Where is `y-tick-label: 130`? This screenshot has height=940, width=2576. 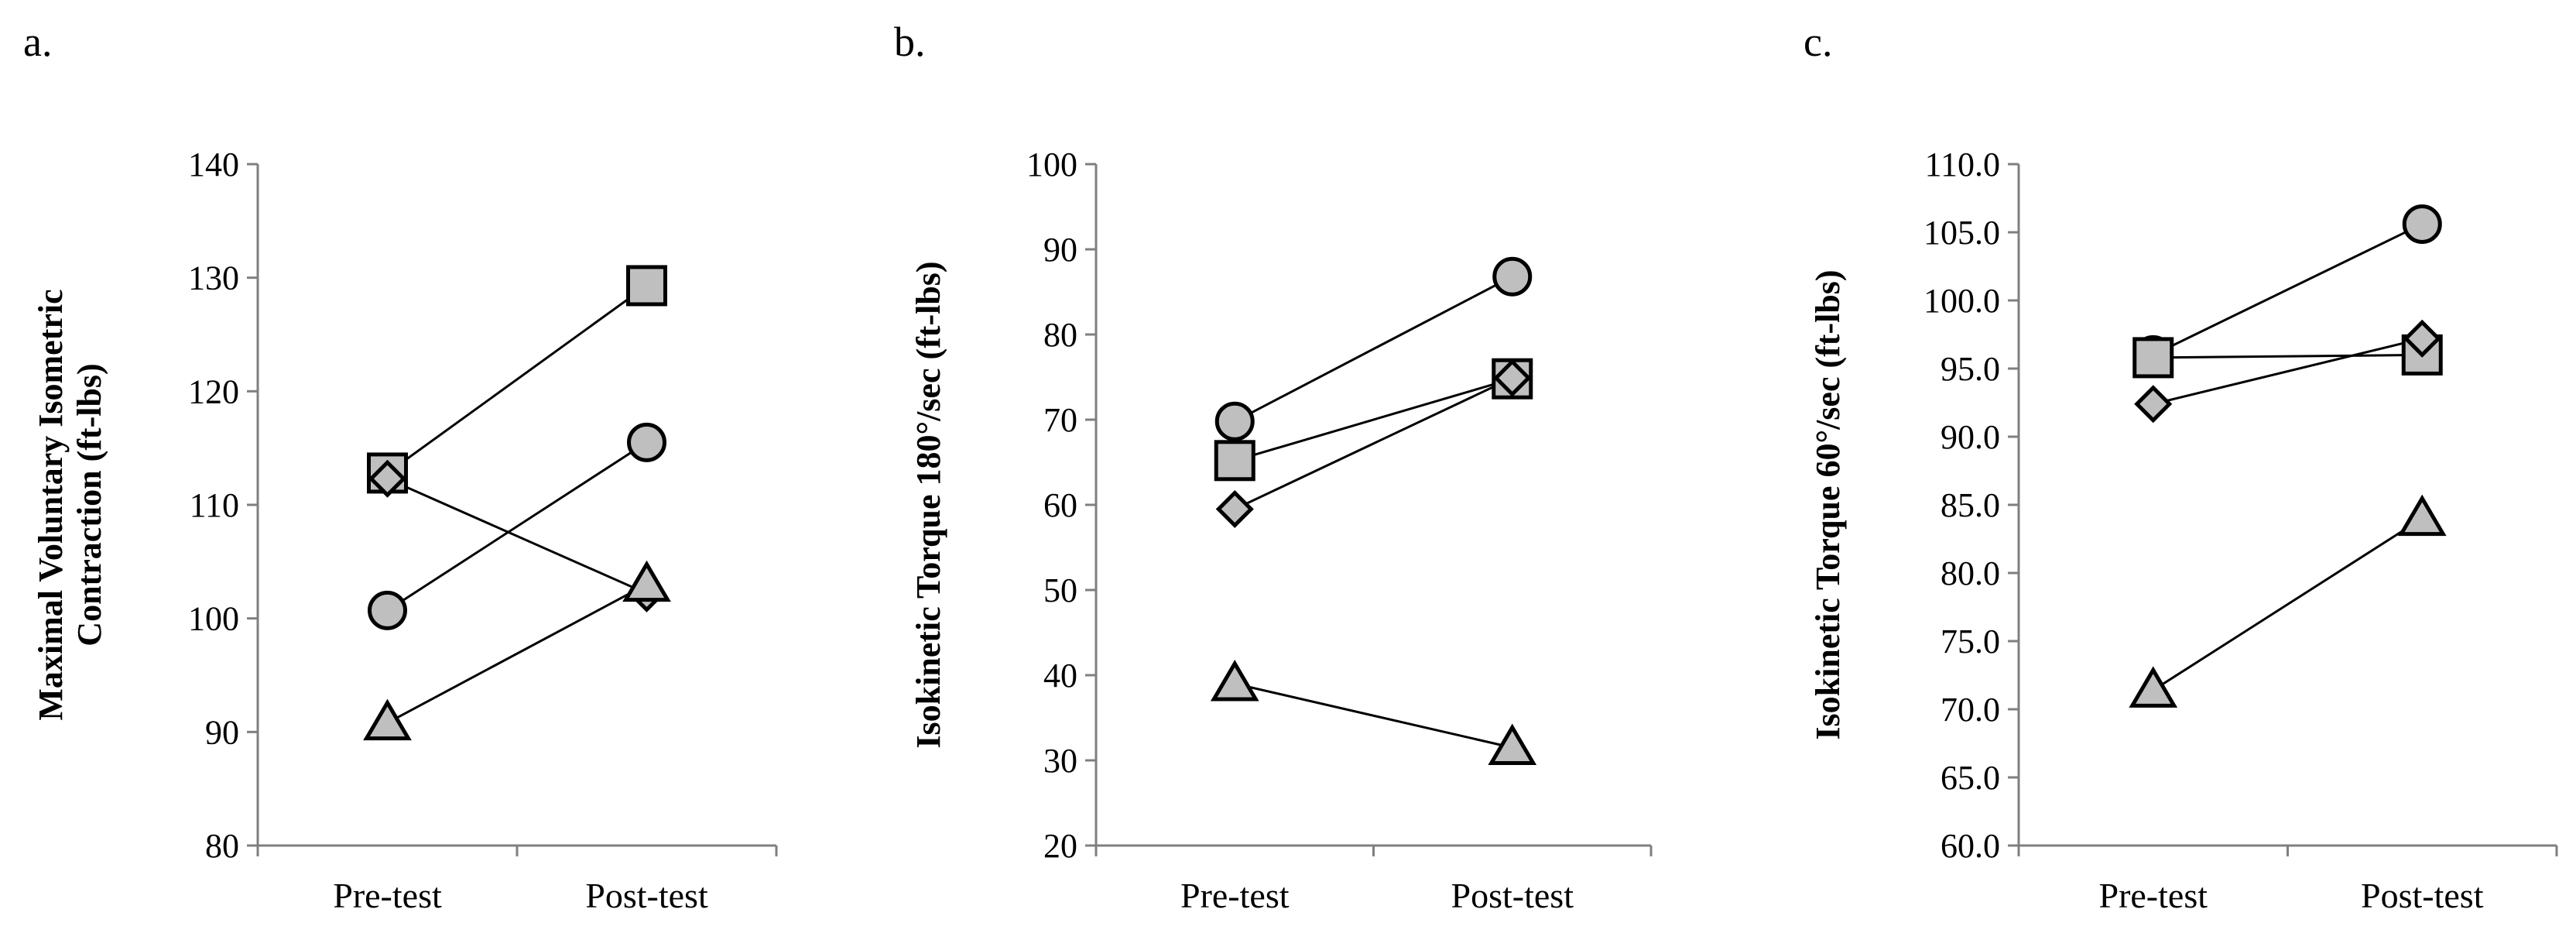 y-tick-label: 130 is located at coordinates (214, 278).